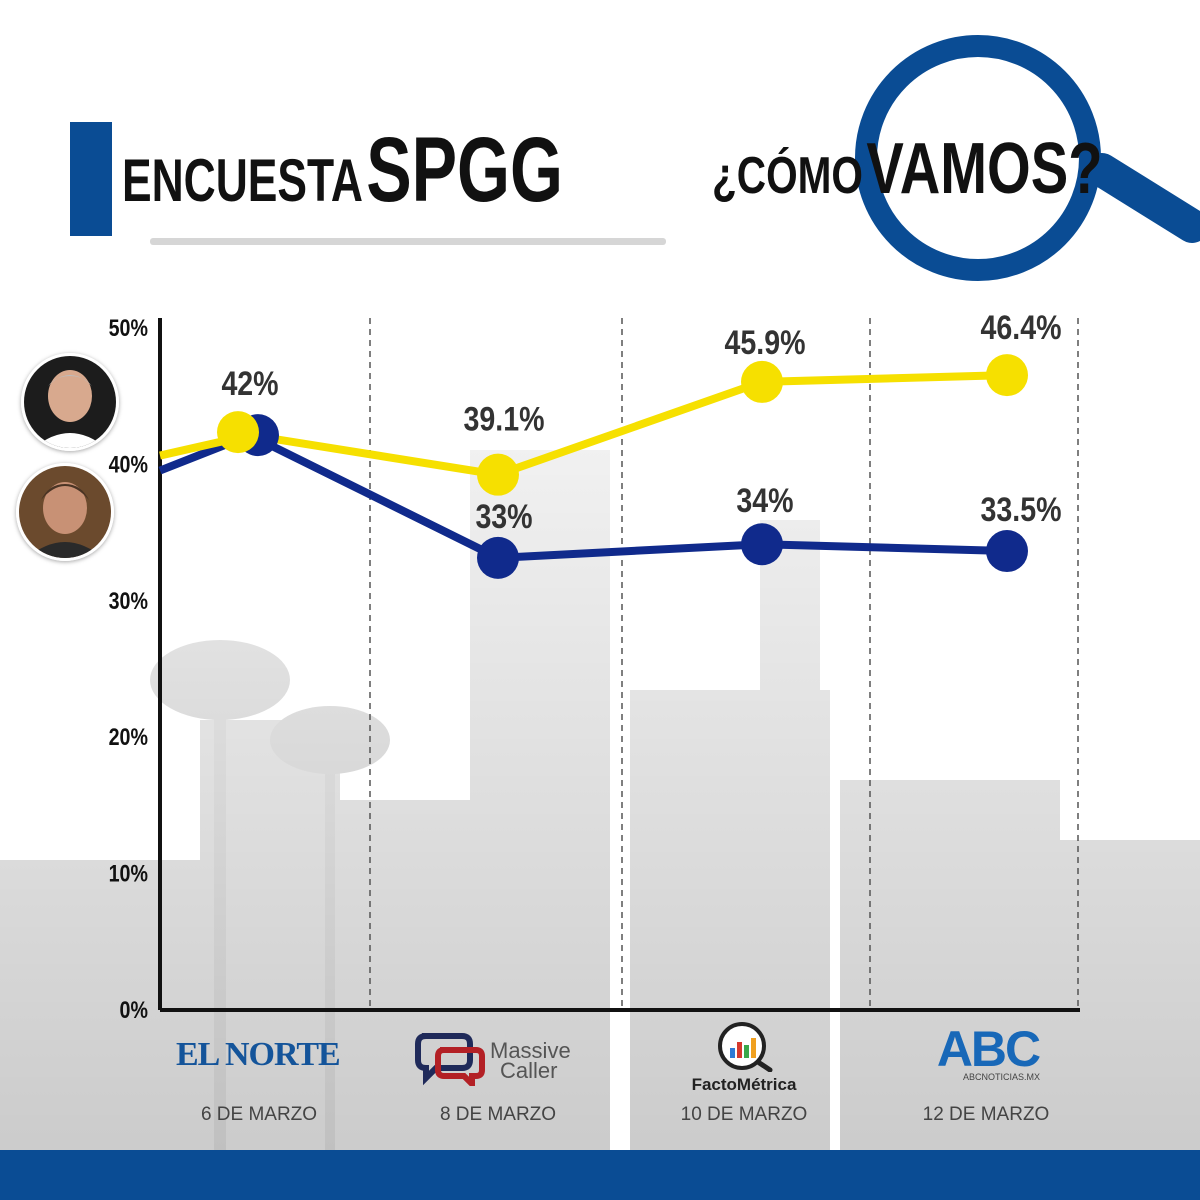 The width and height of the screenshot is (1200, 1200). What do you see at coordinates (258, 1054) in the screenshot?
I see `el-norte-logo: EL NORTE` at bounding box center [258, 1054].